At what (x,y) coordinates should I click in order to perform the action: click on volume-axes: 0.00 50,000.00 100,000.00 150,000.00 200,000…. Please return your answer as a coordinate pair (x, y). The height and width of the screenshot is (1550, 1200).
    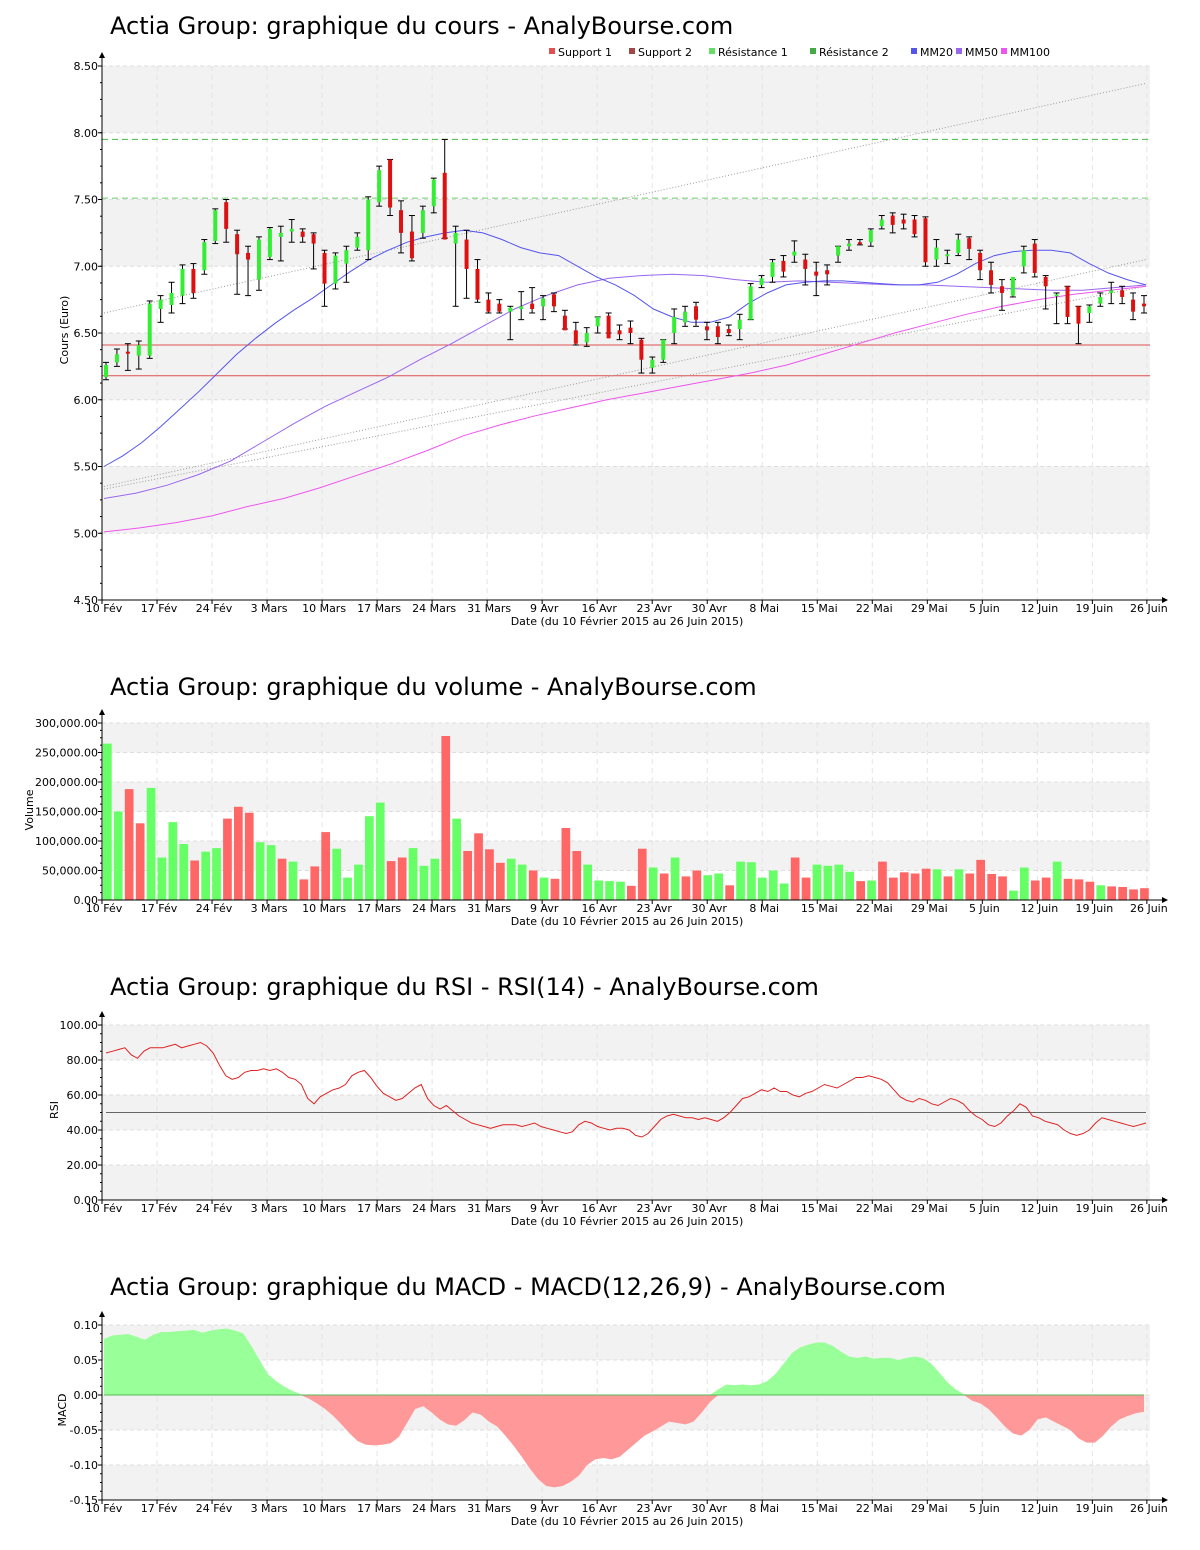
    Looking at the image, I should click on (601, 812).